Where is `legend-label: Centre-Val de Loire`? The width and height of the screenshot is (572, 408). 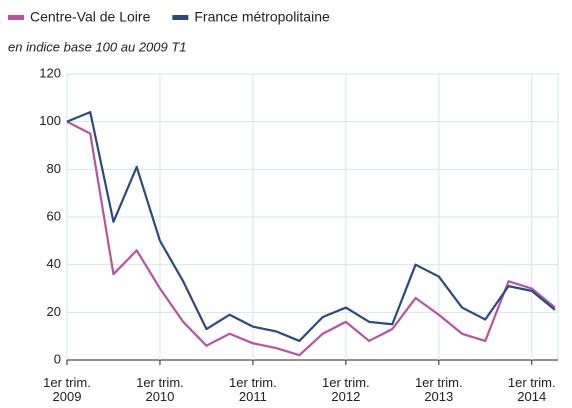 legend-label: Centre-Val de Loire is located at coordinates (90, 17).